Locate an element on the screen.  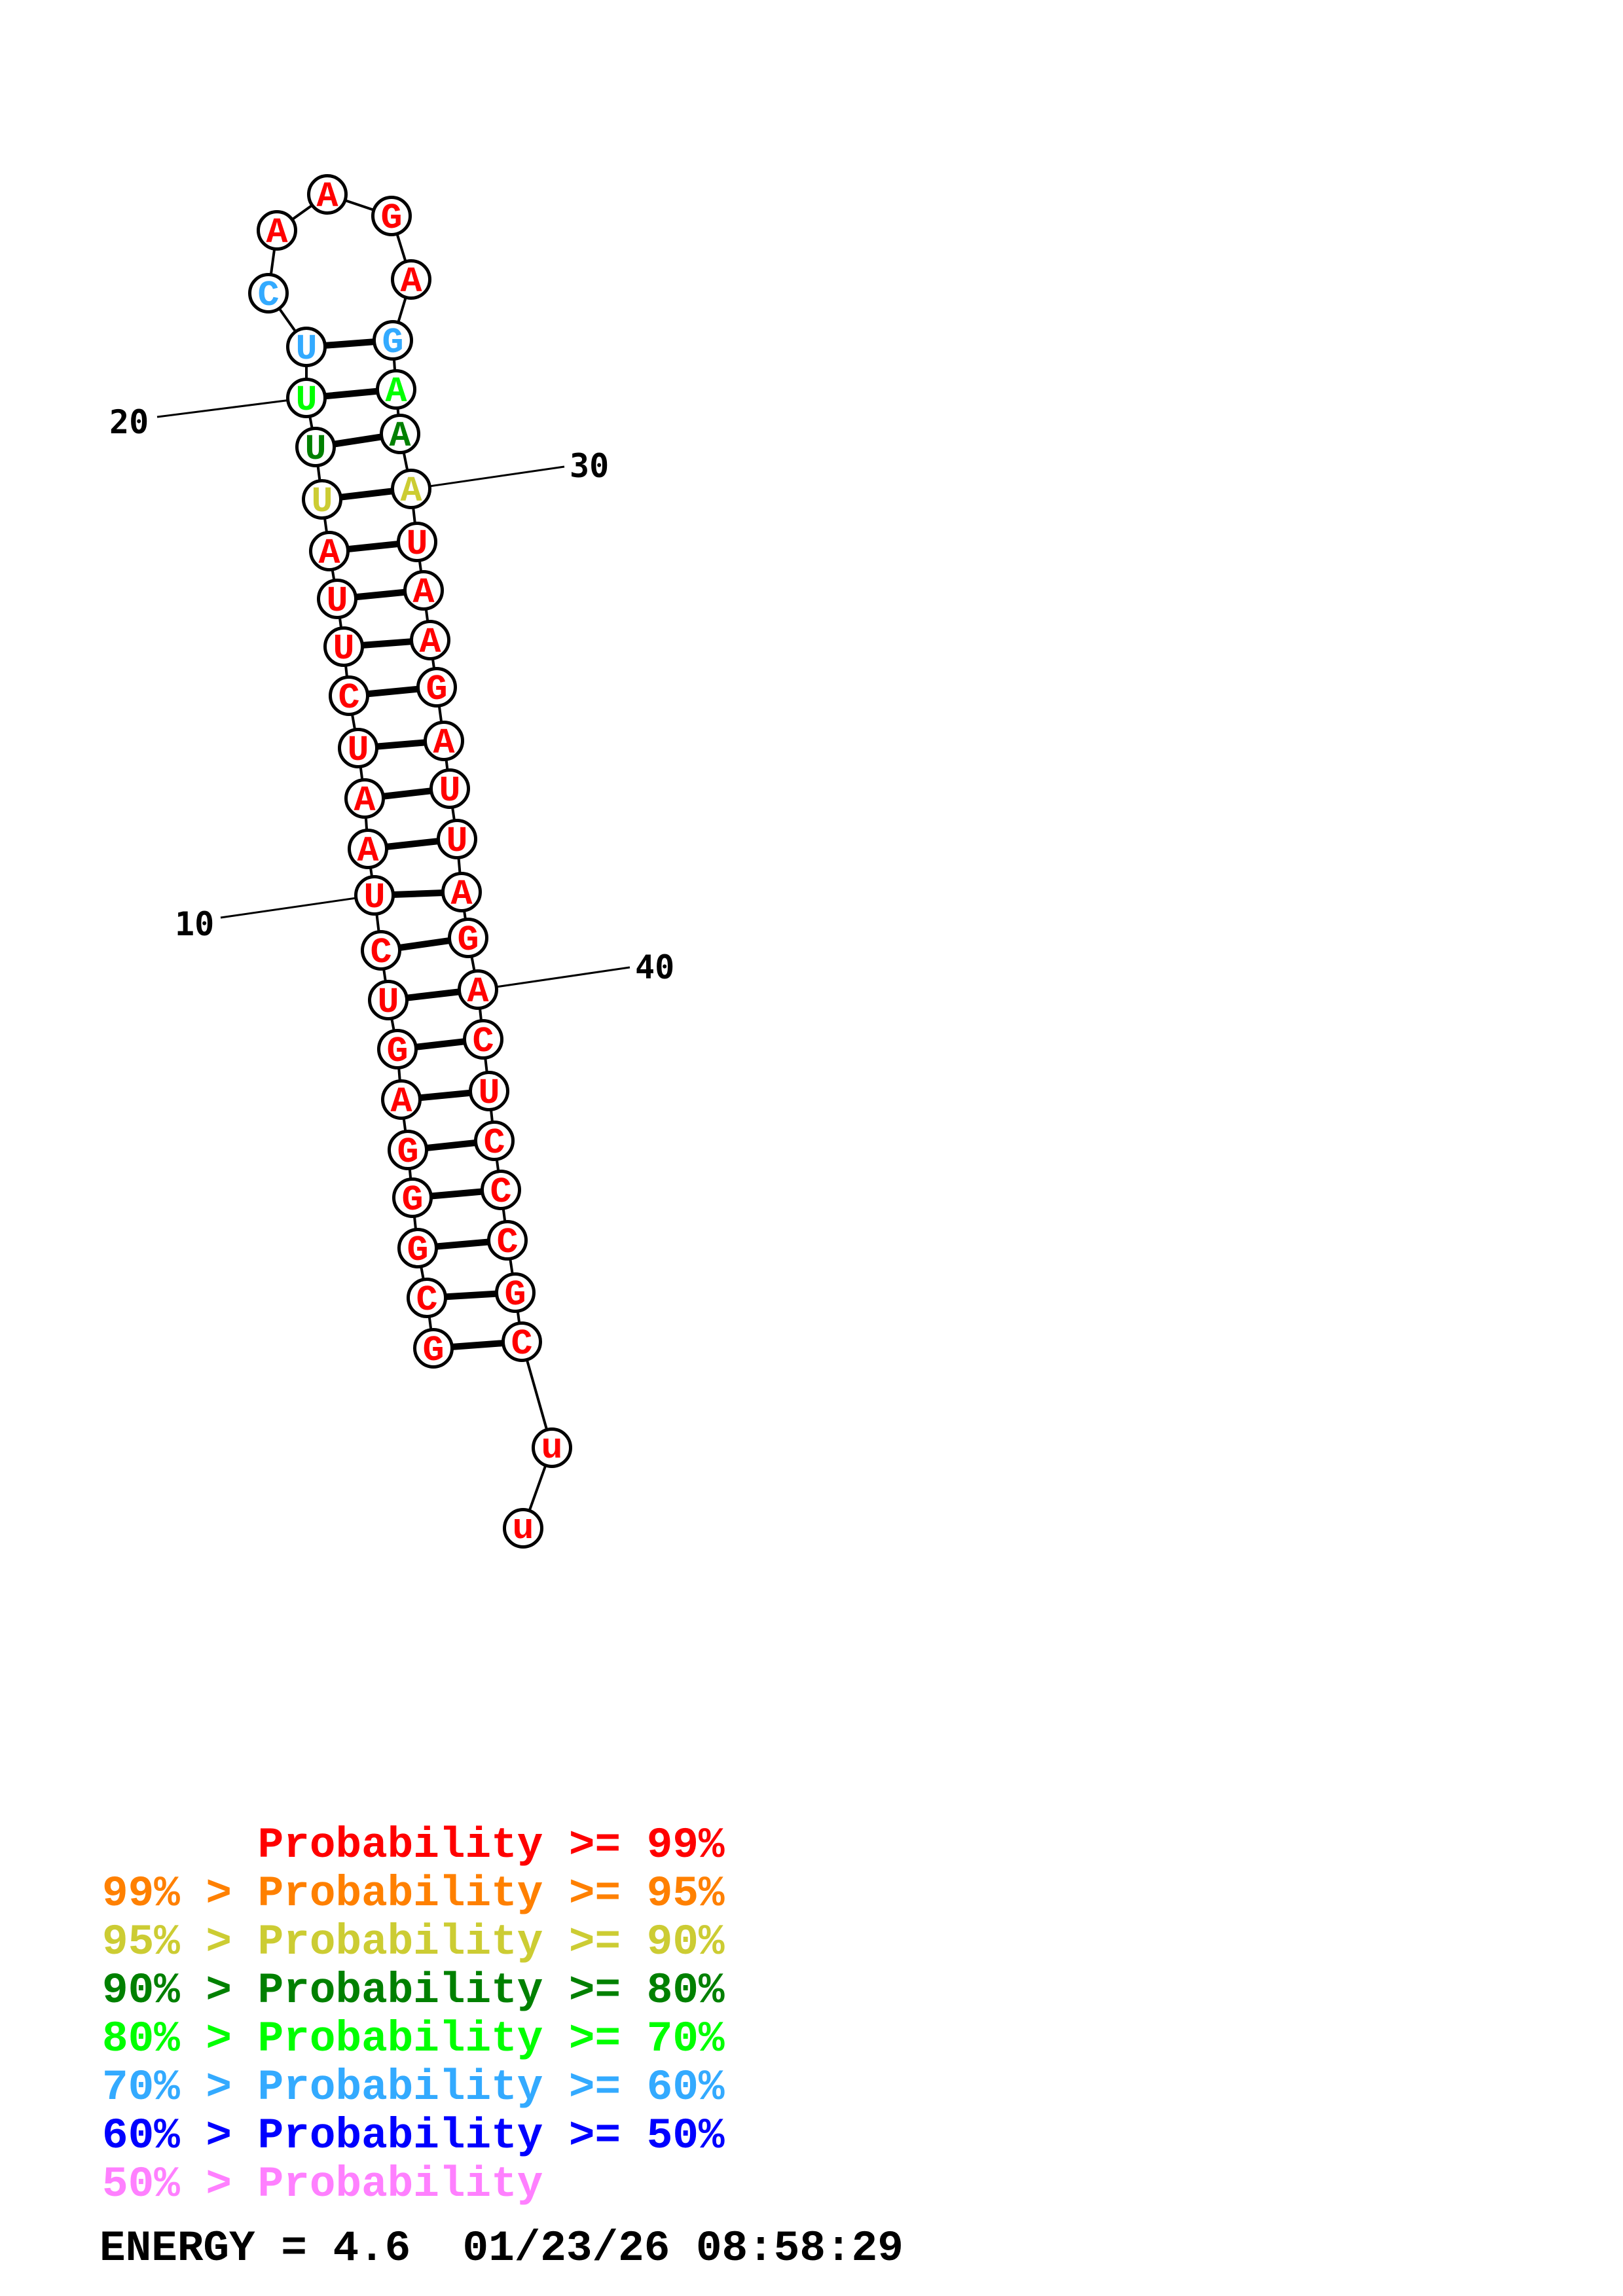
legend-row: 90% > Probability >= 80% is located at coordinates (413, 1990).